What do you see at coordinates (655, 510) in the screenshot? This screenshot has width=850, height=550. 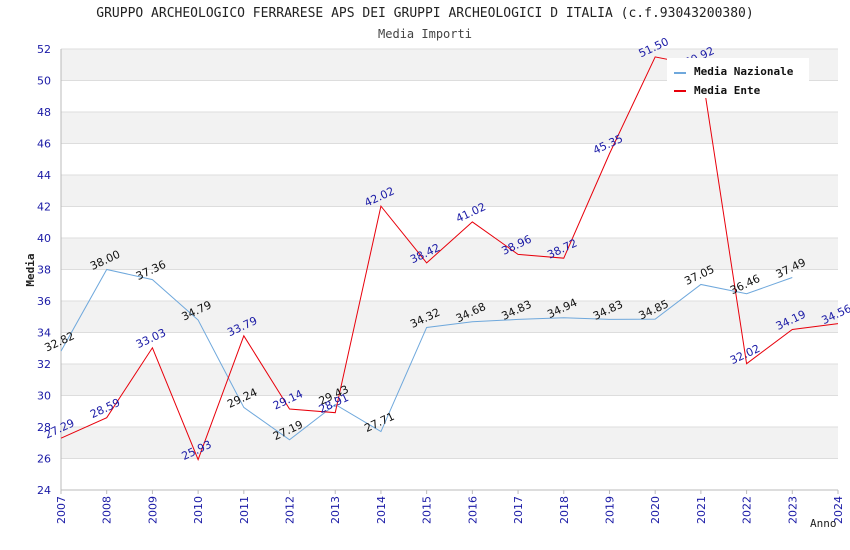 I see `x-tick-label: 2020` at bounding box center [655, 510].